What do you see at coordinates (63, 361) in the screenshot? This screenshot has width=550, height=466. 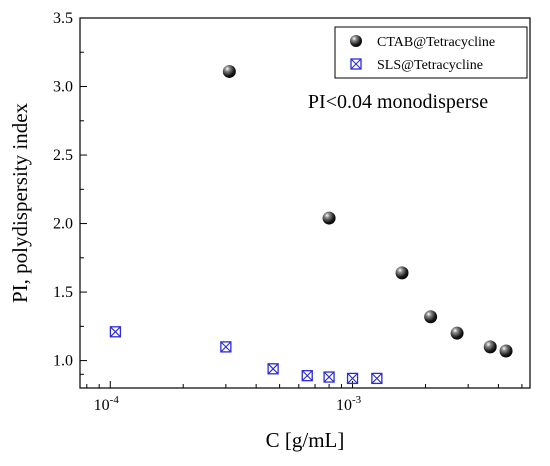 I see `y-tick-label: 1.0` at bounding box center [63, 361].